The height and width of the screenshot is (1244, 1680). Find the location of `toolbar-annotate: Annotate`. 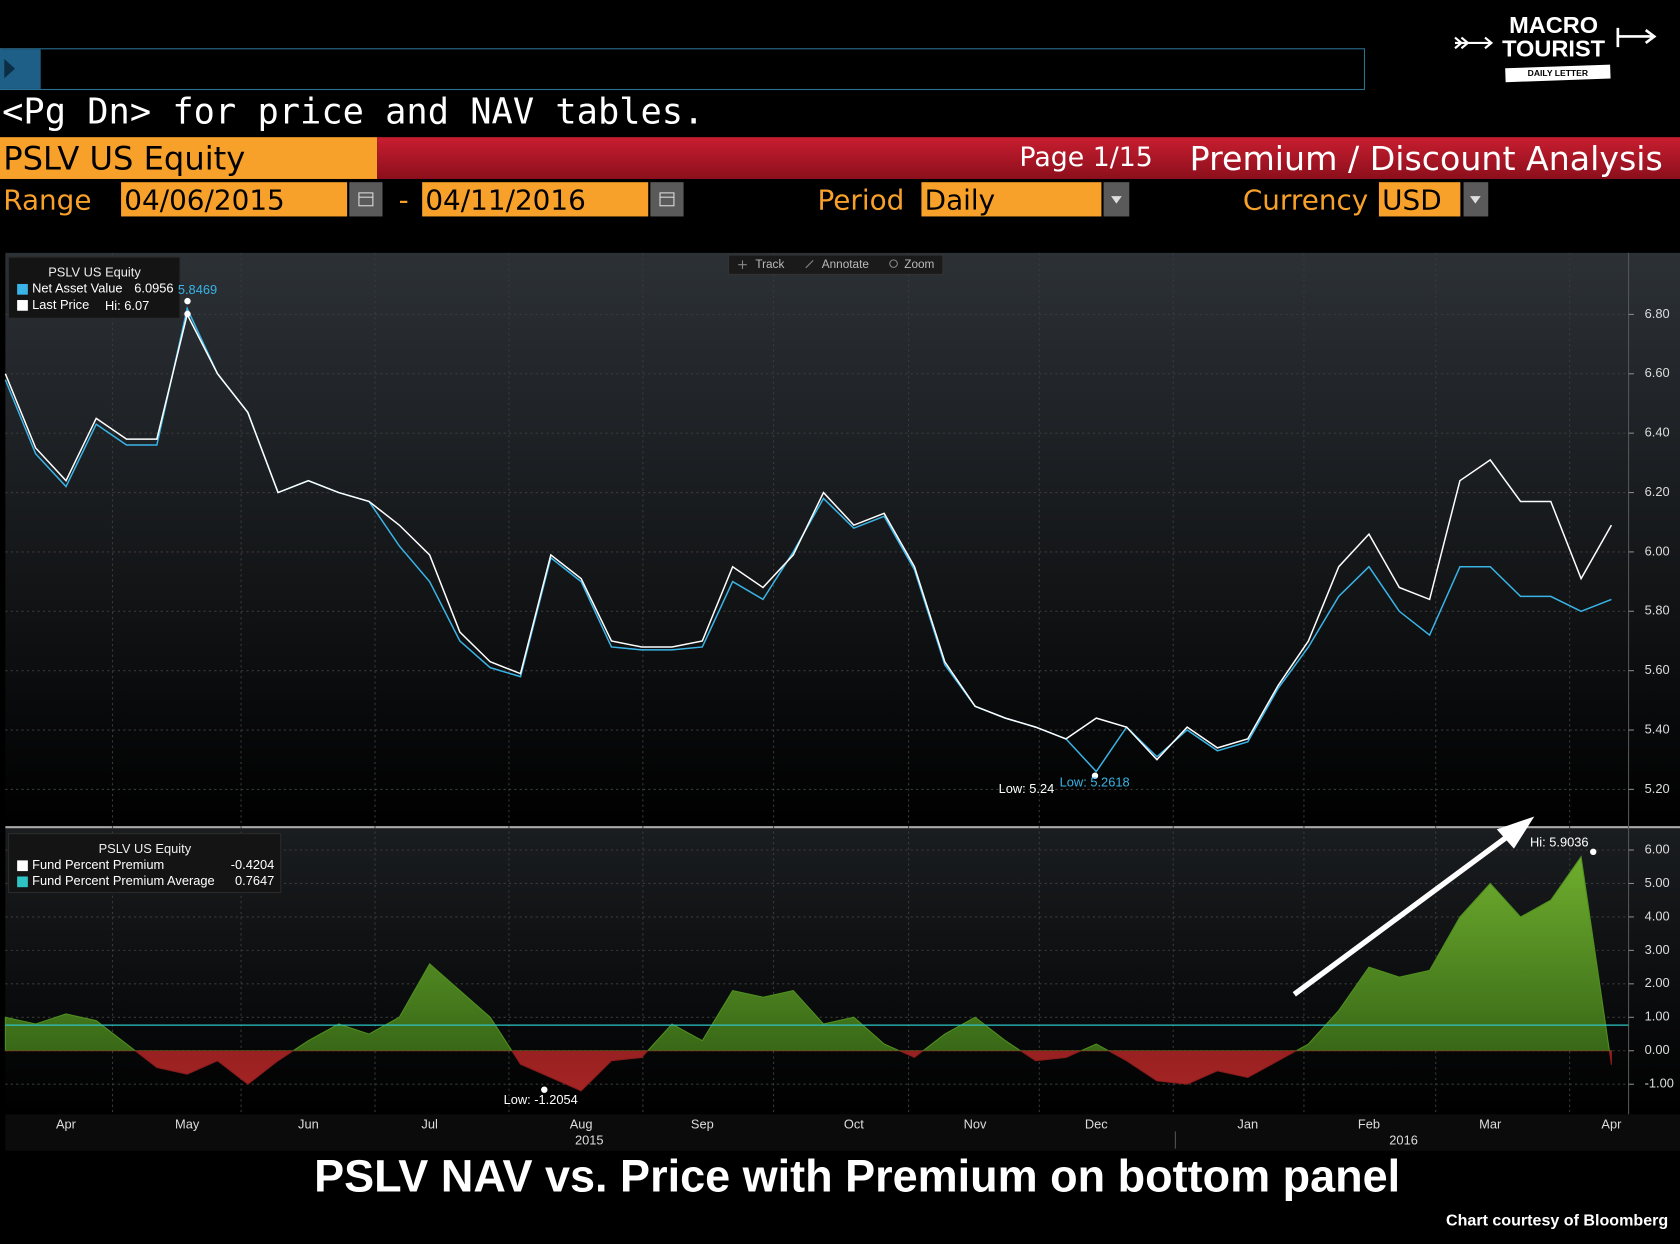

toolbar-annotate: Annotate is located at coordinates (846, 264).